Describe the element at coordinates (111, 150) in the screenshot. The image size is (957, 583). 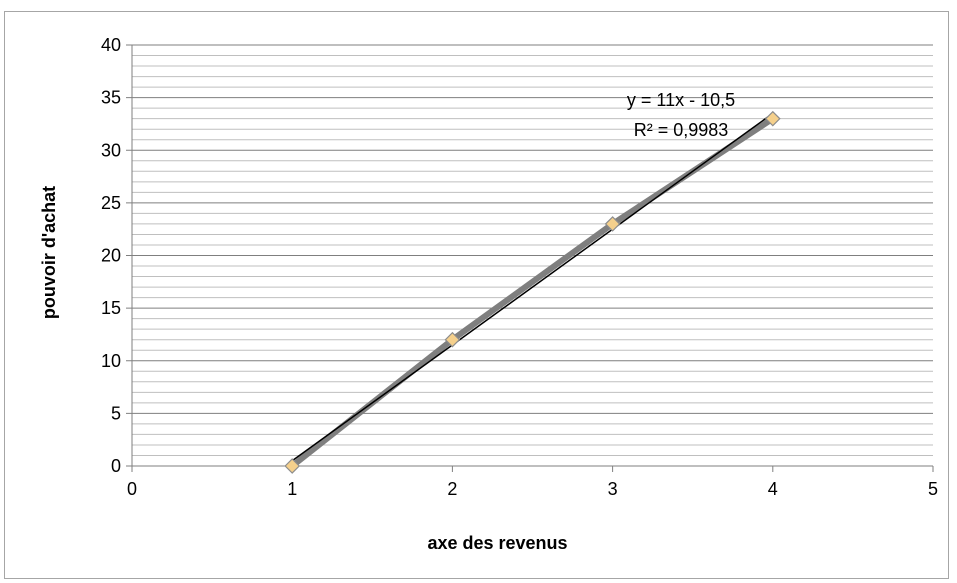
I see `y-tick-label: 30` at that location.